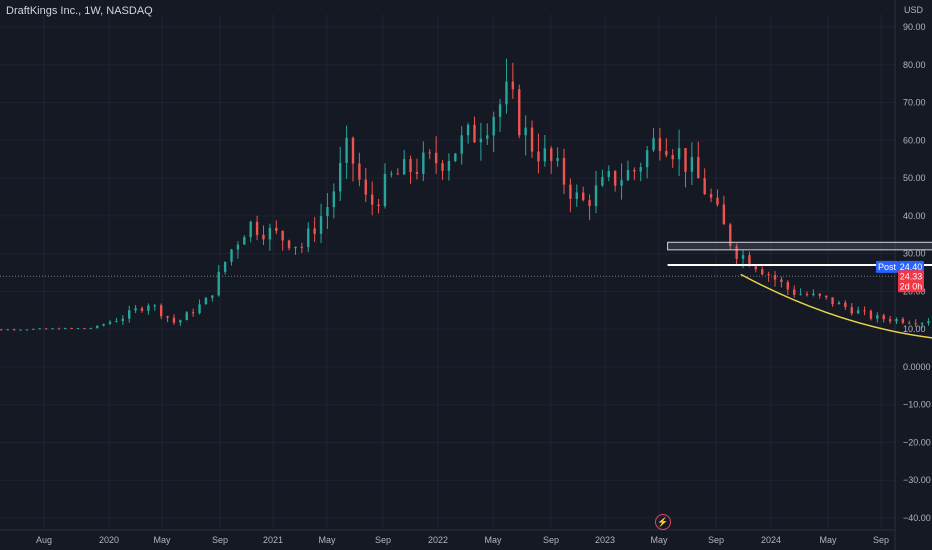 This screenshot has width=932, height=550. What do you see at coordinates (917, 405) in the screenshot?
I see `y-tick-label: −10.00` at bounding box center [917, 405].